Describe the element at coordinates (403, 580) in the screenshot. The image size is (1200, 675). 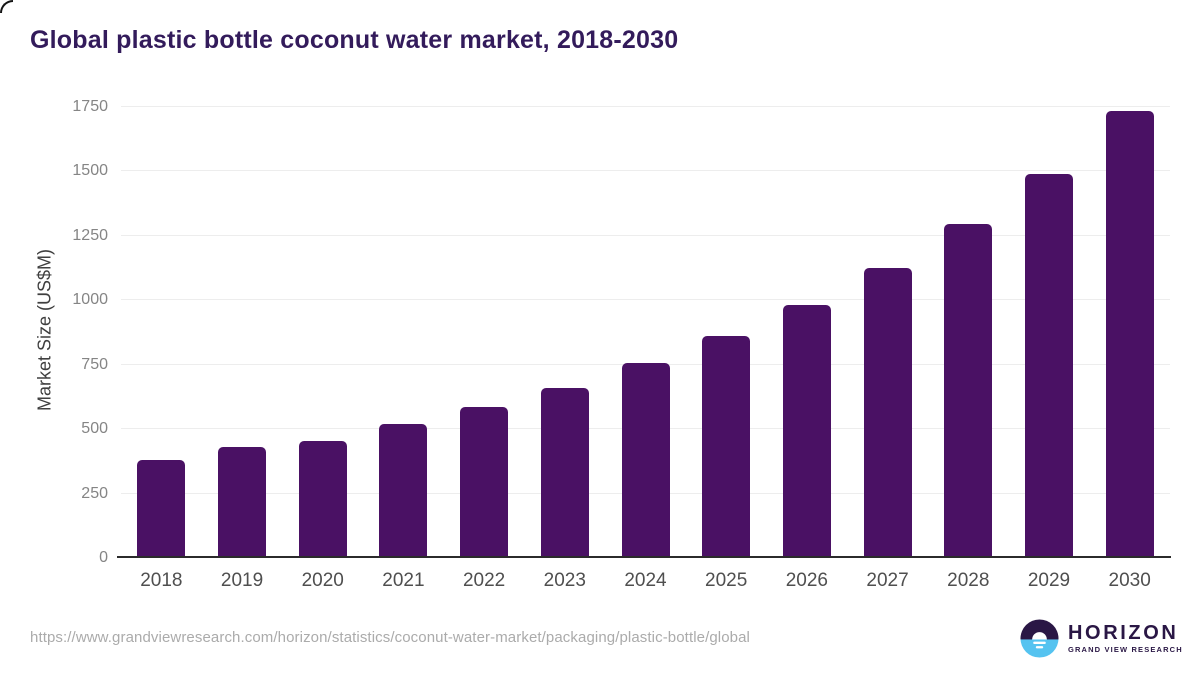
I see `x-tick-label-2021: 2021` at that location.